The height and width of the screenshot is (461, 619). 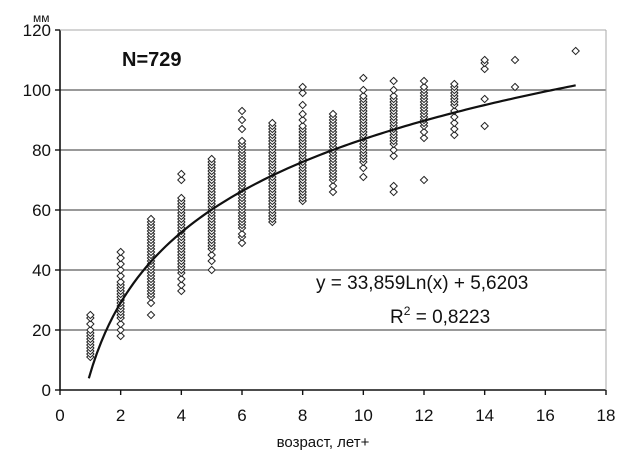 What do you see at coordinates (606, 415) in the screenshot?
I see `x-tick-label: 18` at bounding box center [606, 415].